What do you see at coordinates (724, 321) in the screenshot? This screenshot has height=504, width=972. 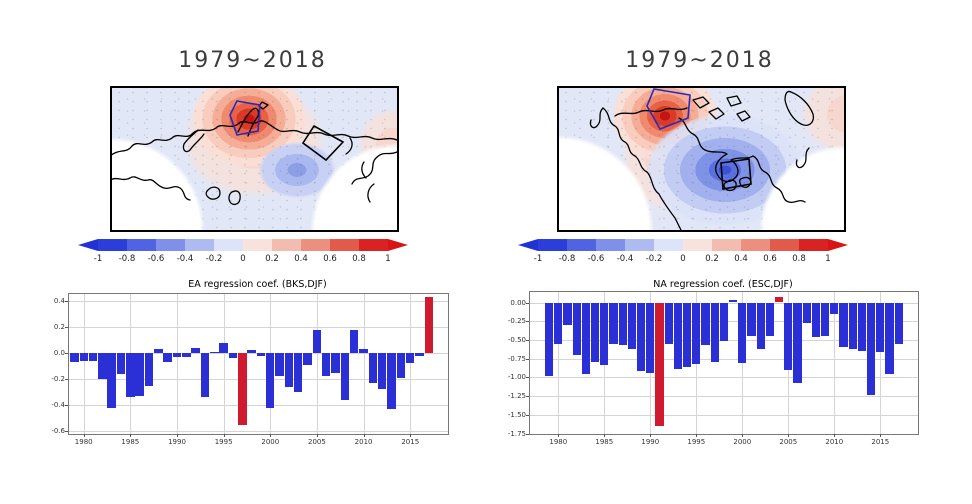 I see `bar-1998` at bounding box center [724, 321].